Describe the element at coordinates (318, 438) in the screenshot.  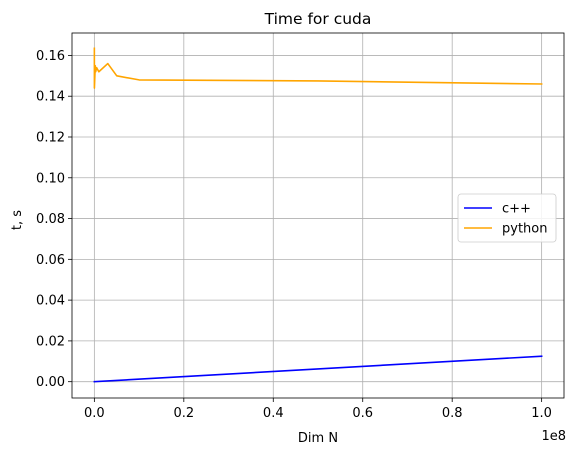
I see `x-axis-label: Dim N` at that location.